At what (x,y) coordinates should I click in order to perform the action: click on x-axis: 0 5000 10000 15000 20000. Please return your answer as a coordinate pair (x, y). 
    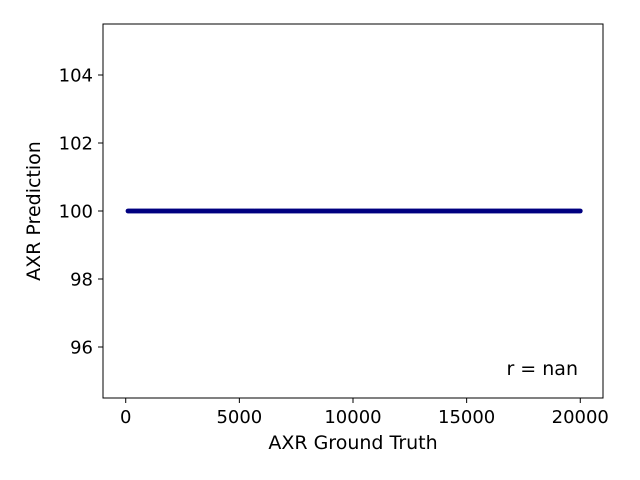
    Looking at the image, I should click on (364, 413).